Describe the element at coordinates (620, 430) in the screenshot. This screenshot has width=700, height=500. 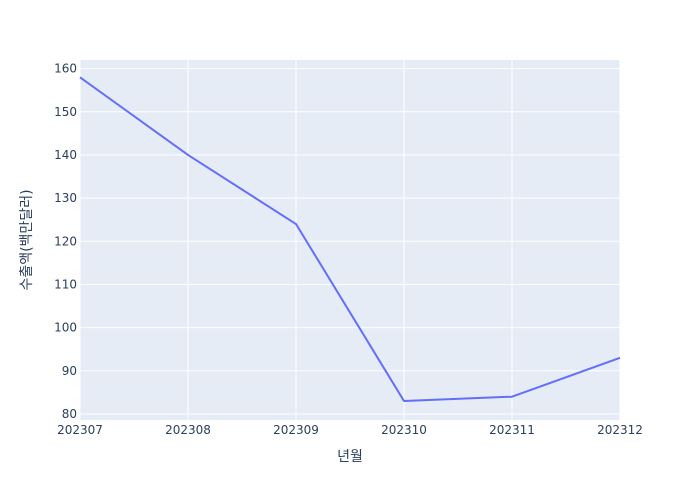
I see `x-tick-label: 202312` at that location.